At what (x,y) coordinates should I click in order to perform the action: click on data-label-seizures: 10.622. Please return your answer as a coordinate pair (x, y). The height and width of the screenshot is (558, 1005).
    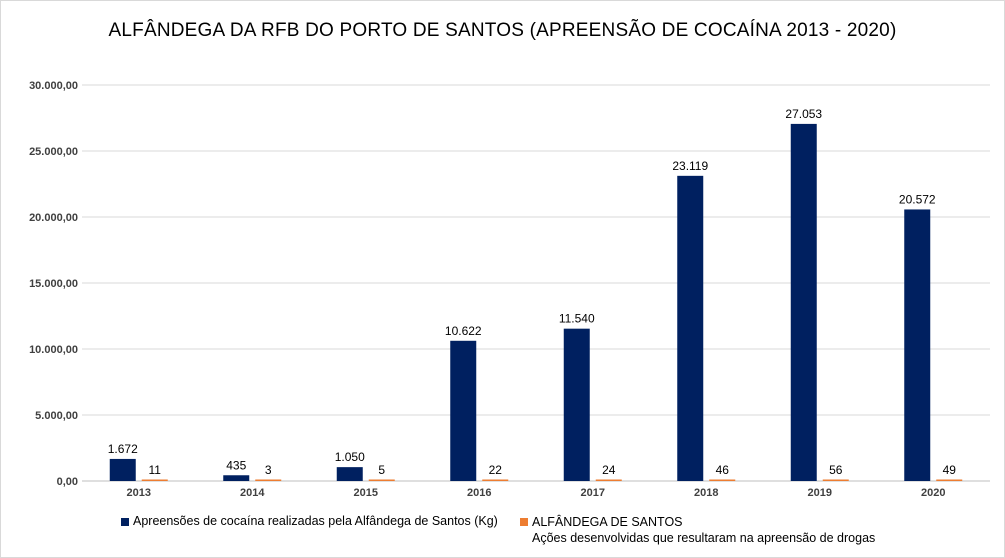
    Looking at the image, I should click on (463, 331).